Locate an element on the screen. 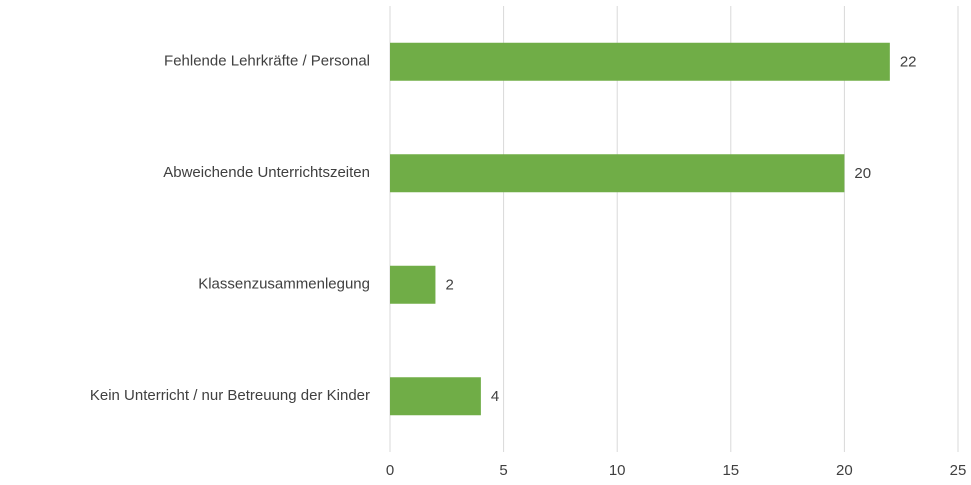  data-label: 4 is located at coordinates (495, 396).